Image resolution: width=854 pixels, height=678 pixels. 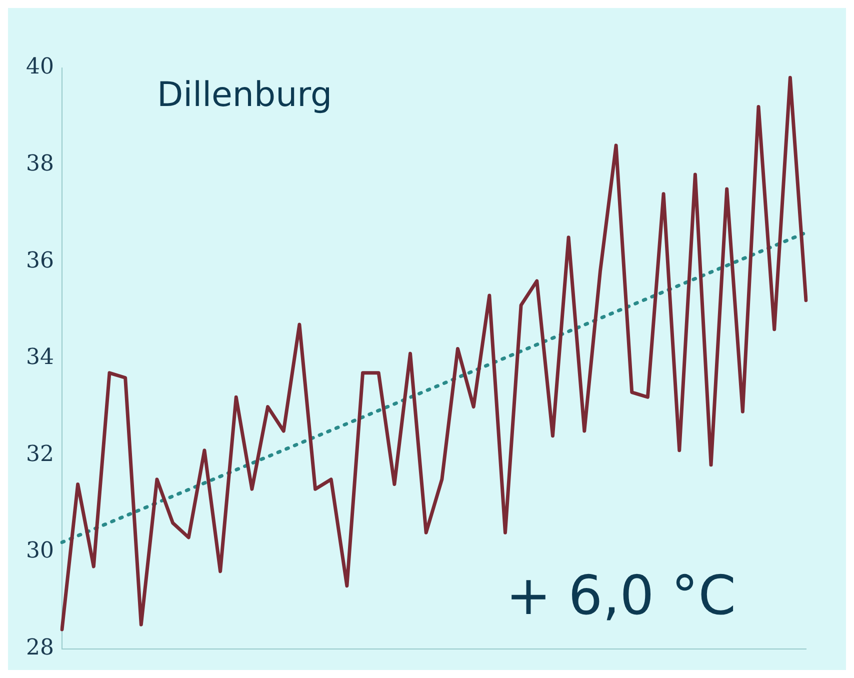 I want to click on chart-title: Dillenburg, so click(x=244, y=94).